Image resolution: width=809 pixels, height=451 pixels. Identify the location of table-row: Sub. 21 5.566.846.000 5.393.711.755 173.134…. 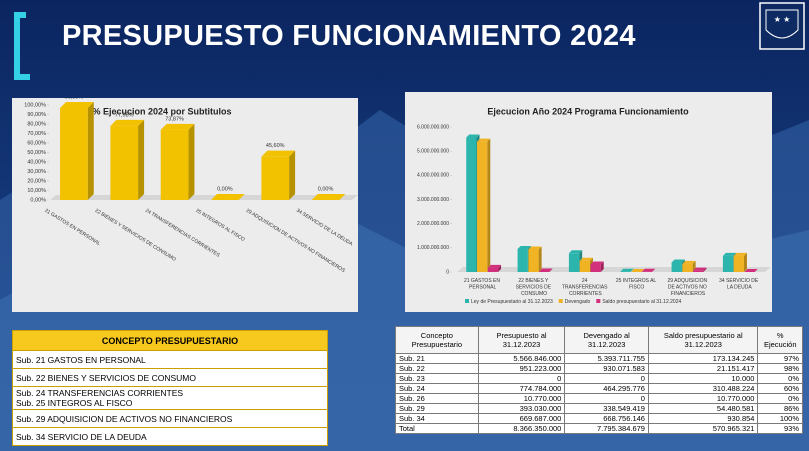
(599, 358).